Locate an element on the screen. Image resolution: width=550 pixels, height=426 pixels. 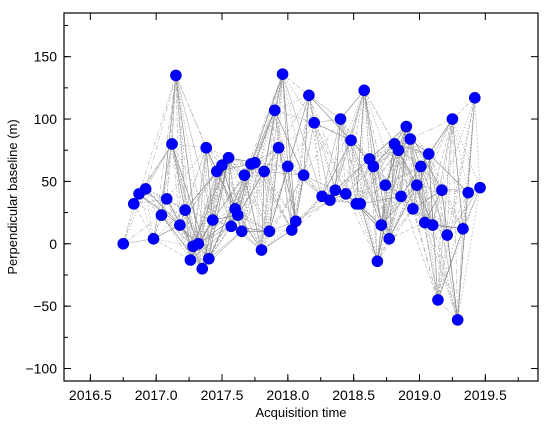
x-tick-label: 2018.5 is located at coordinates (353, 395).